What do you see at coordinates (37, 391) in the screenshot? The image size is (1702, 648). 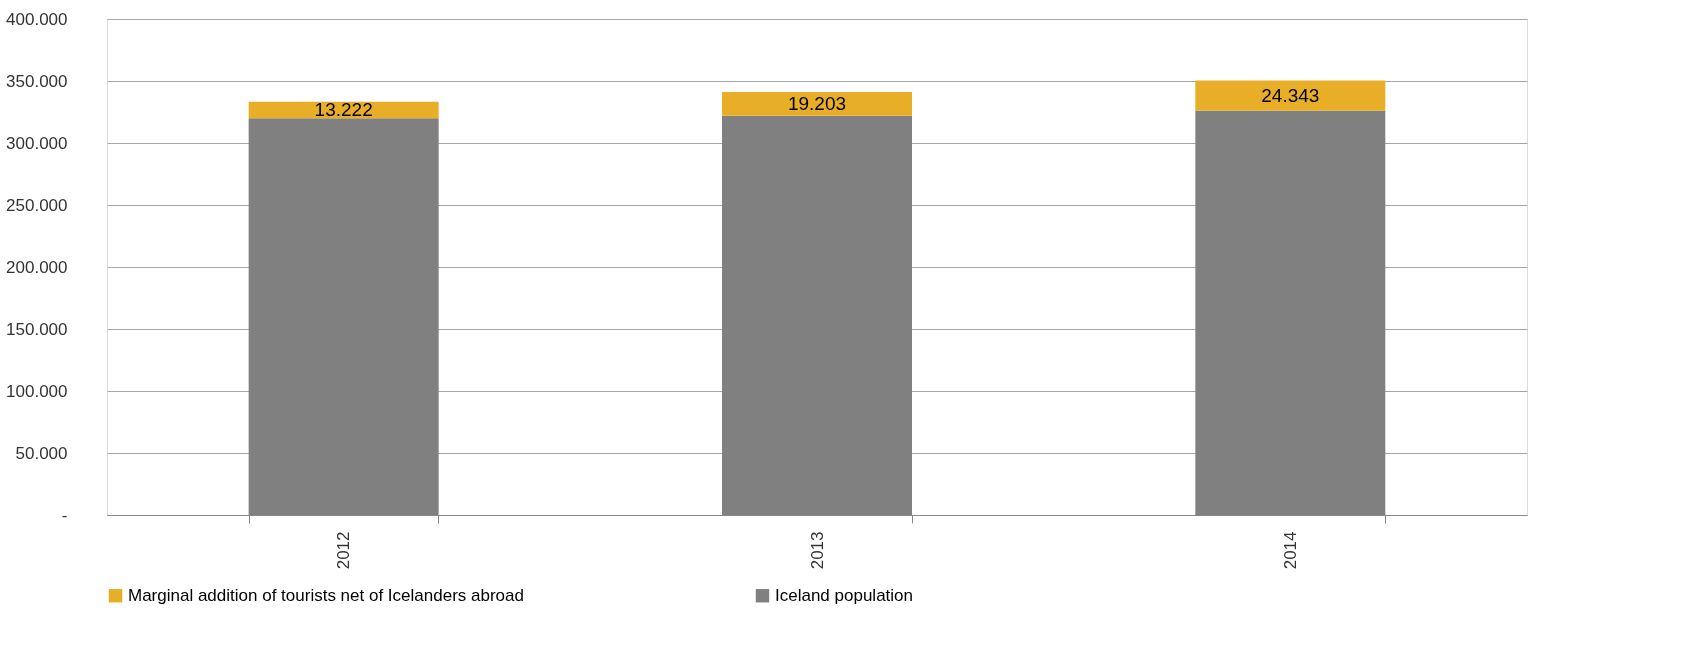 I see `y-tick-label: 100.000` at bounding box center [37, 391].